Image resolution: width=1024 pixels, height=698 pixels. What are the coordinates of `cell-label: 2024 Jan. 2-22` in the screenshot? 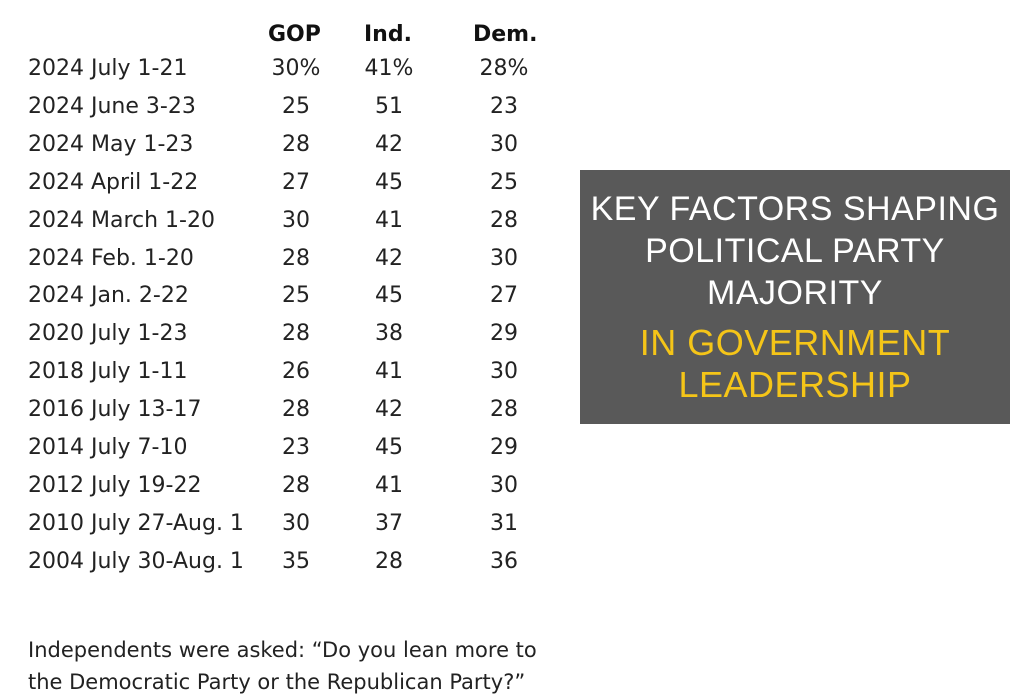 It's located at (108, 296).